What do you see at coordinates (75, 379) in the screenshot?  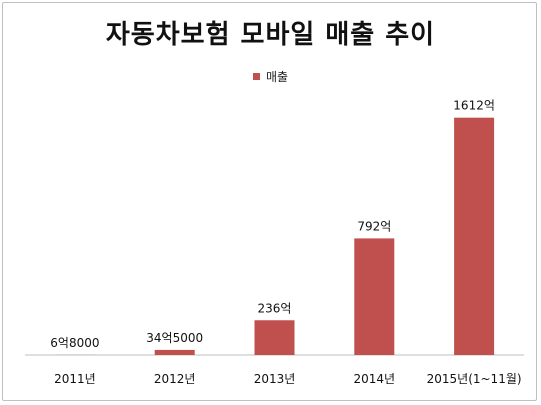 I see `x-tick-label-0: 2011년` at bounding box center [75, 379].